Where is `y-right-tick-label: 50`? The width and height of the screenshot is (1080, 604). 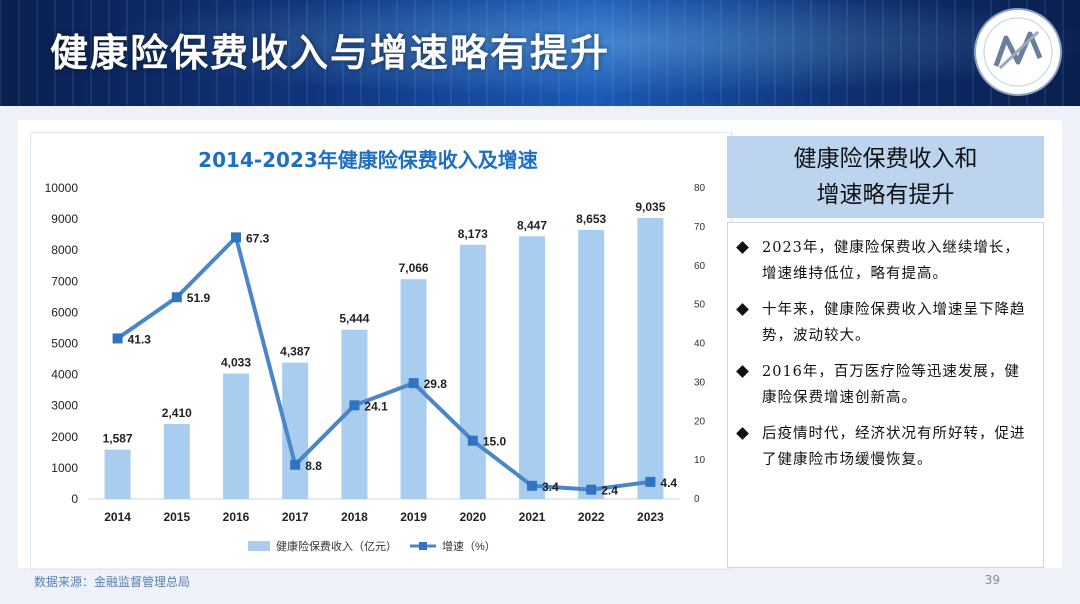
y-right-tick-label: 50 is located at coordinates (700, 305).